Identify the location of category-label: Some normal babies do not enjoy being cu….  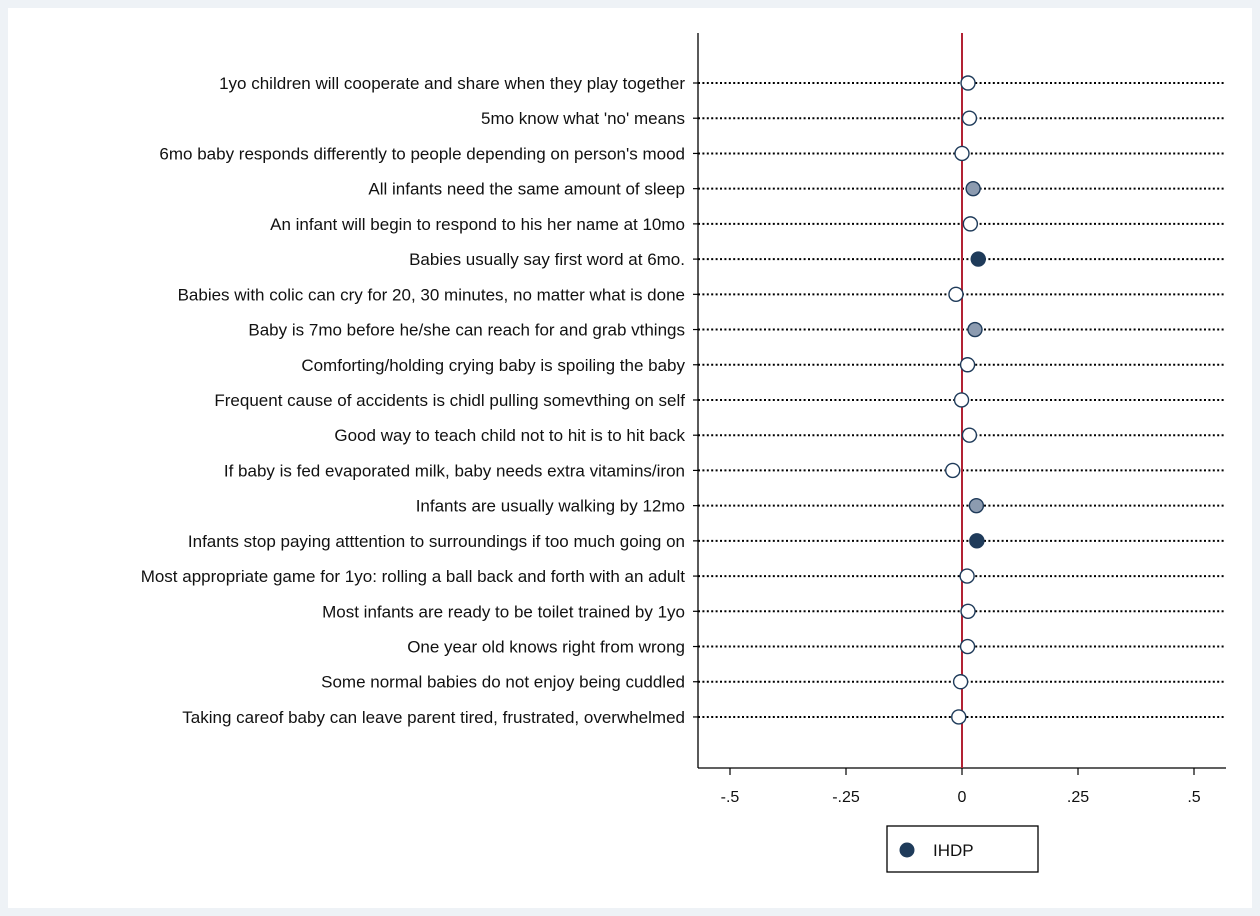
(503, 682).